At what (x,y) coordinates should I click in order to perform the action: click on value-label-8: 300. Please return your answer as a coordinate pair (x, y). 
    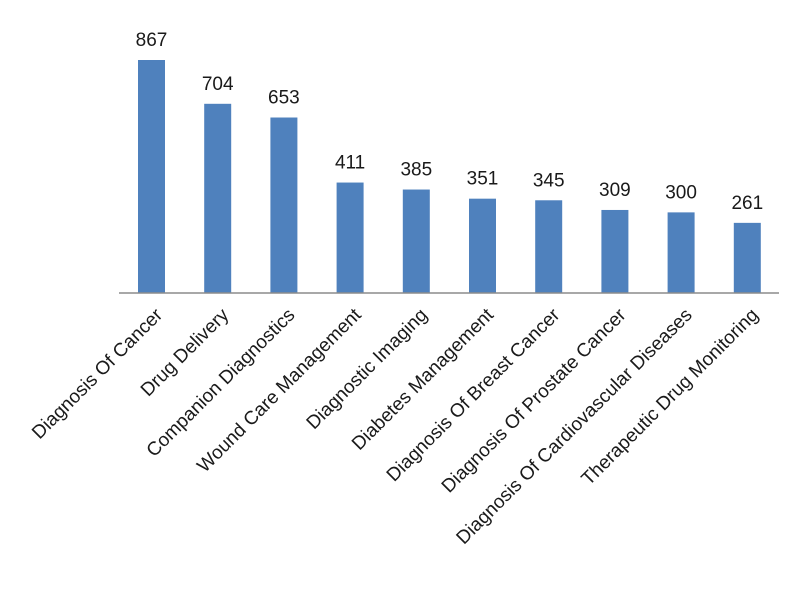
    Looking at the image, I should click on (681, 192).